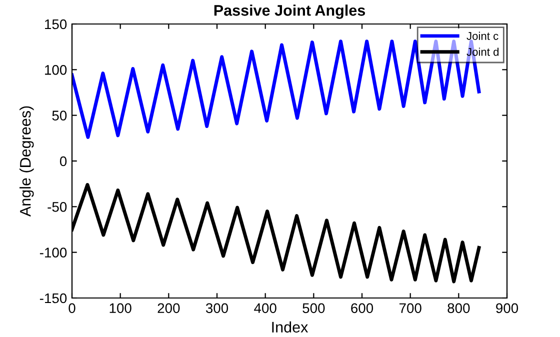  Describe the element at coordinates (56, 24) in the screenshot. I see `y-tick-label: 150` at that location.